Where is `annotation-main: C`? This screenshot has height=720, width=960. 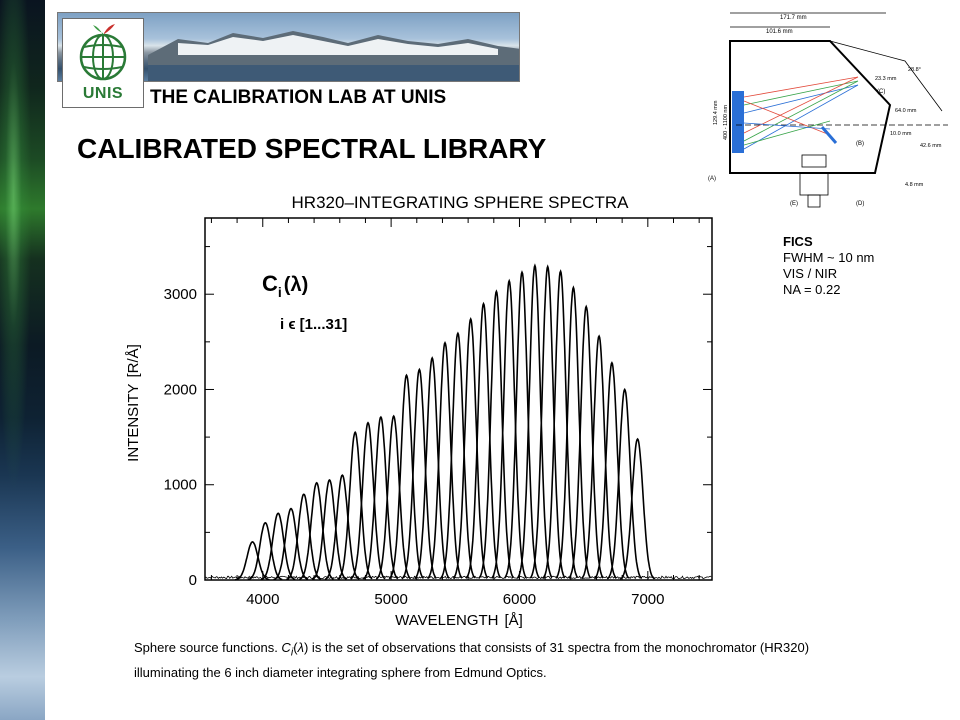 annotation-main: C is located at coordinates (270, 283).